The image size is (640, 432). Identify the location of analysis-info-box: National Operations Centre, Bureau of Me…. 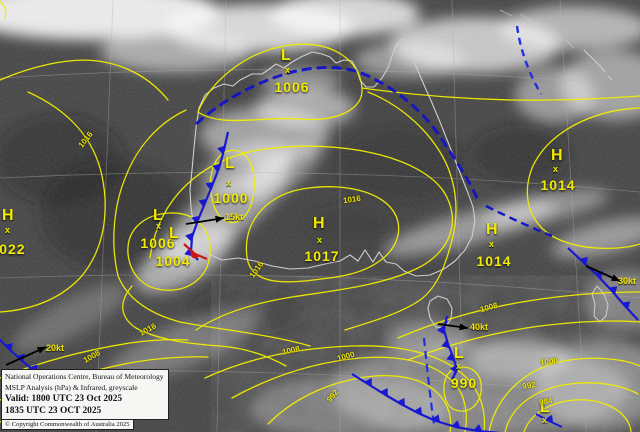
(85, 394).